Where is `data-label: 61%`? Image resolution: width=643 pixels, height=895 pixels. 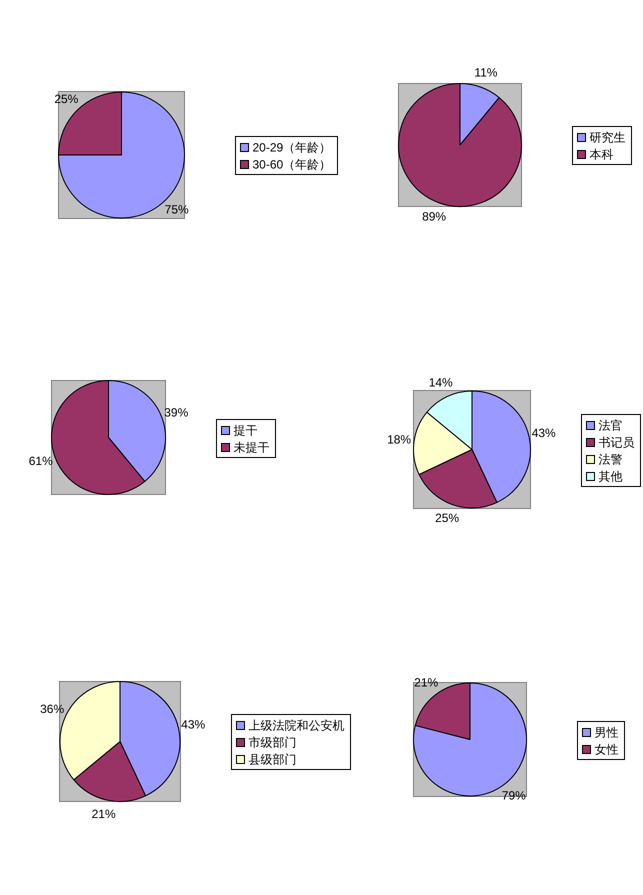 data-label: 61% is located at coordinates (41, 461).